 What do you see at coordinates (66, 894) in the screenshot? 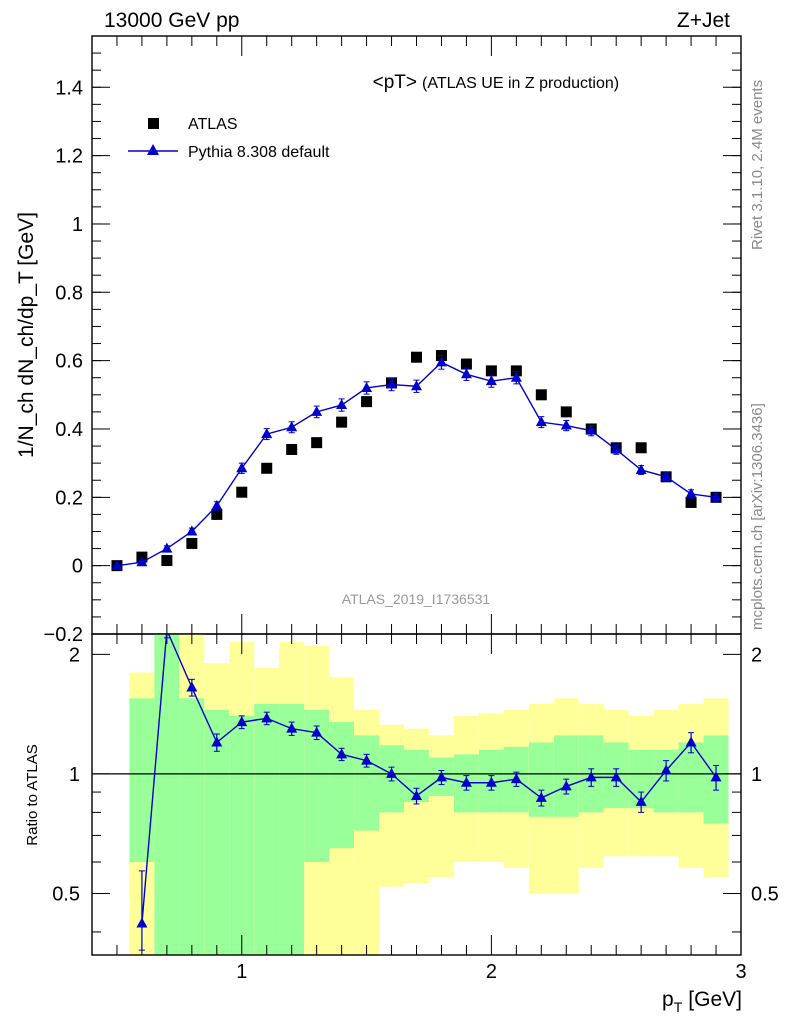
I see `ratio-ytick-label: 0.5` at bounding box center [66, 894].